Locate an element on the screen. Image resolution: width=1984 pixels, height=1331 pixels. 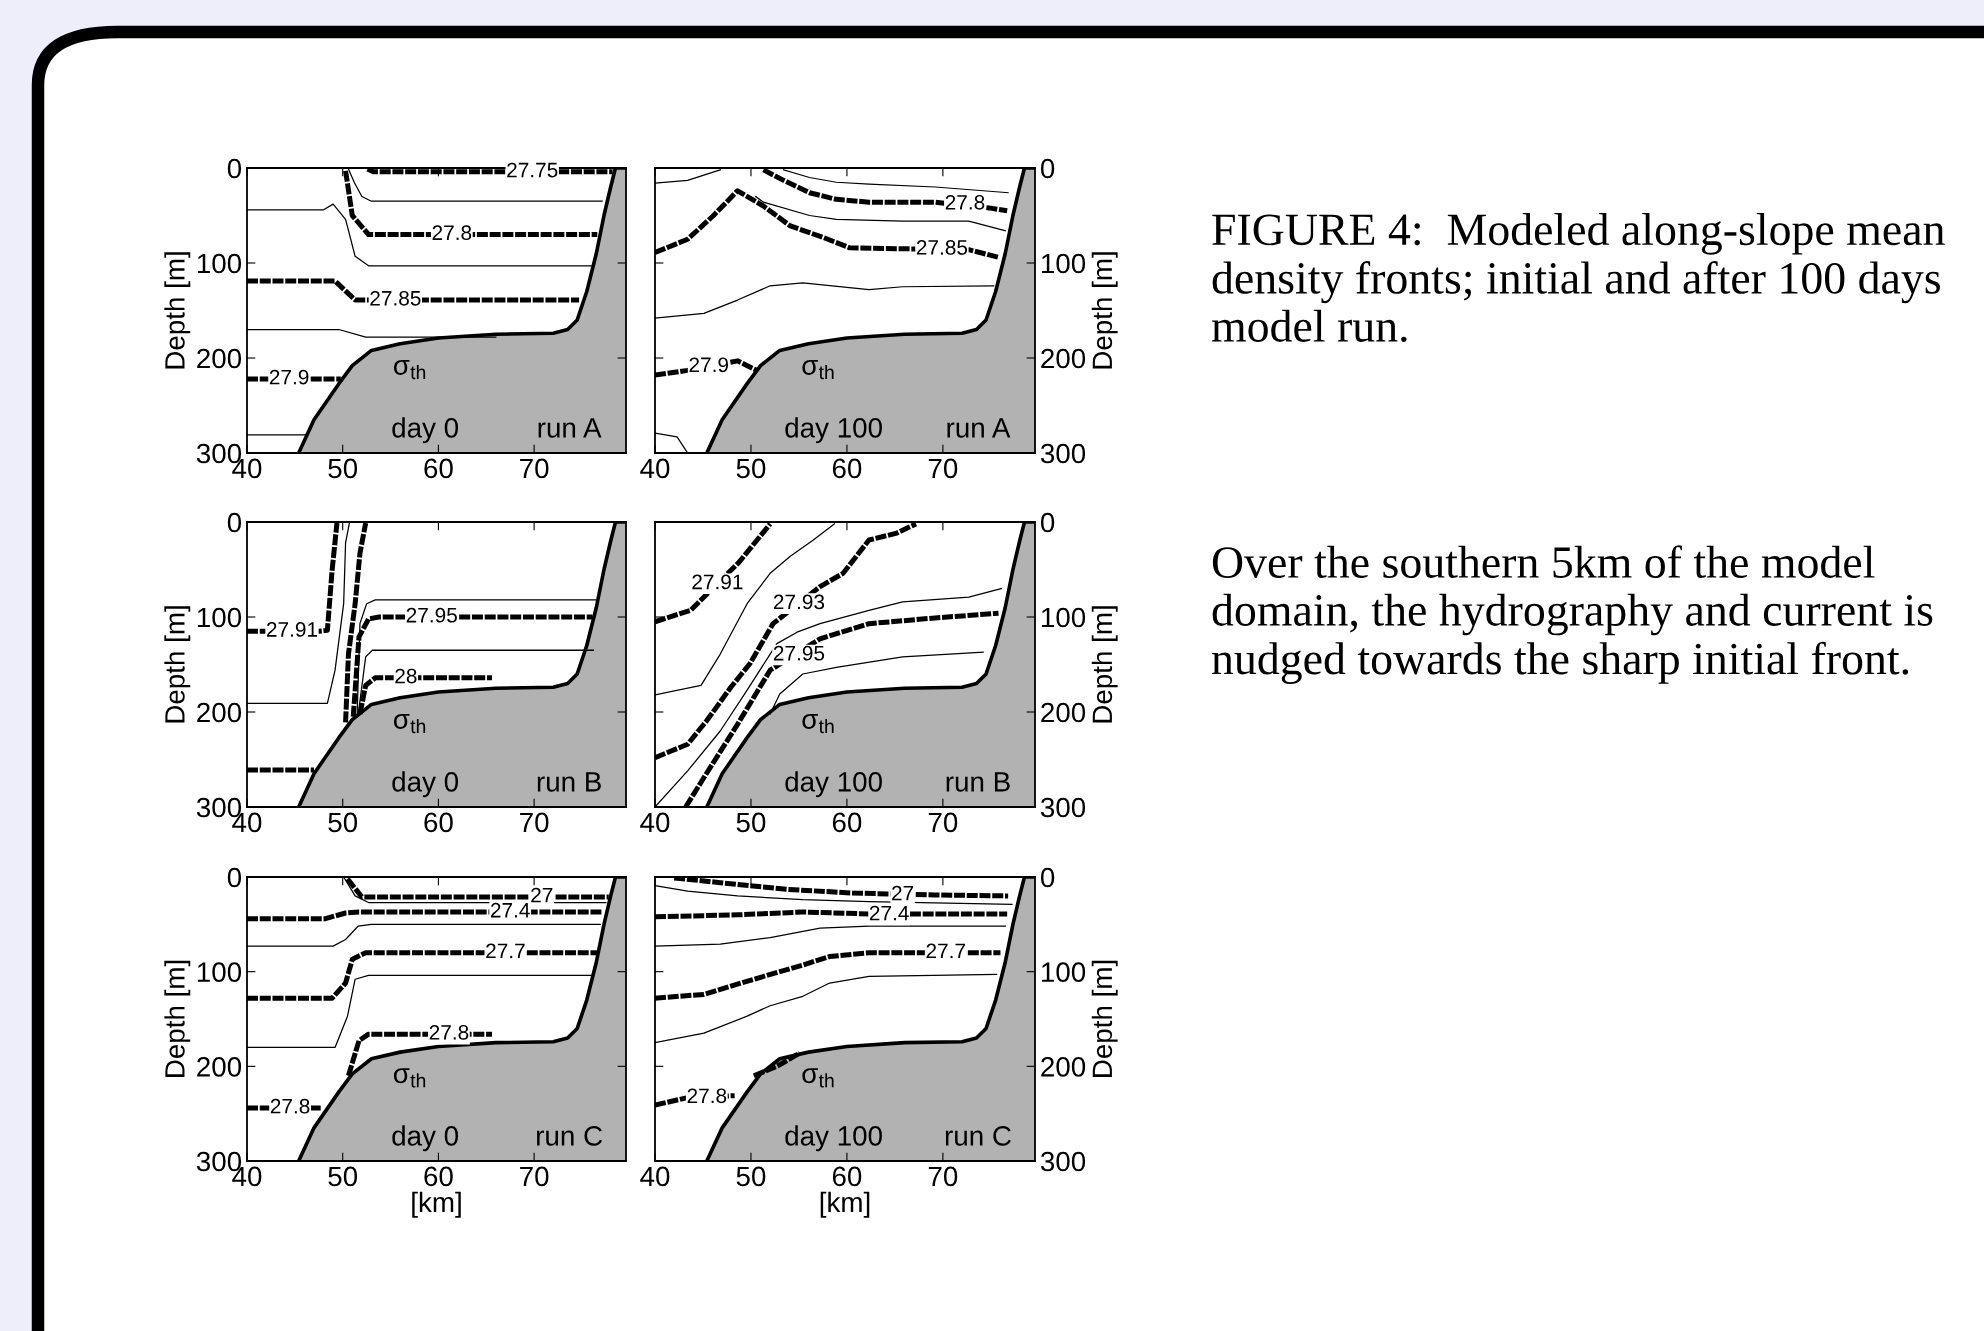
annotation: 27.93 is located at coordinates (799, 602).